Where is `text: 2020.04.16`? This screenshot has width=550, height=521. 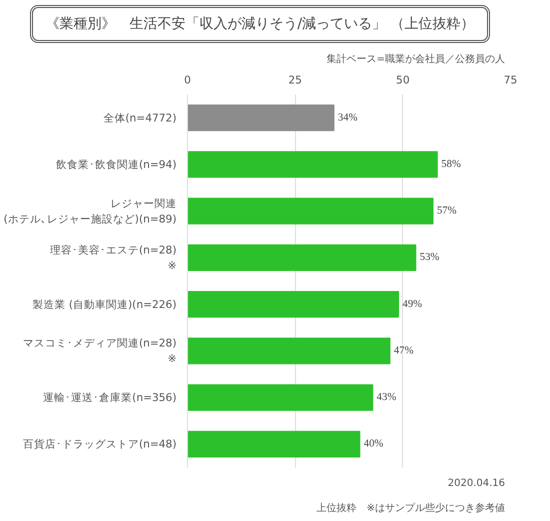 text: 2020.04.16 is located at coordinates (476, 484).